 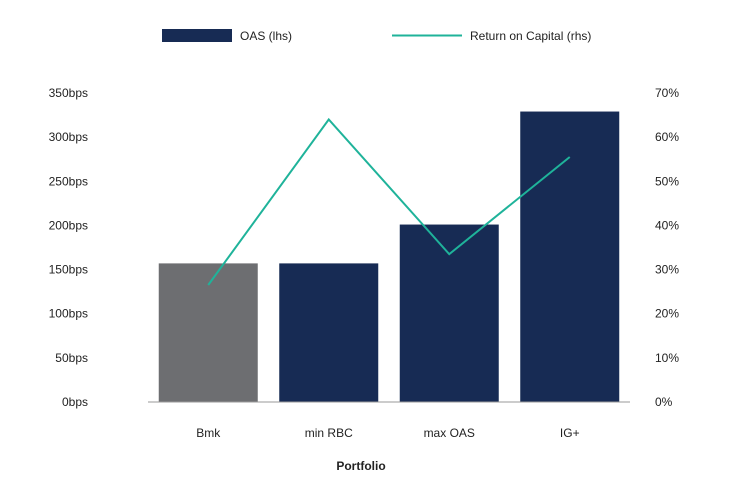 I want to click on y-left-tick-label: 150bps, so click(x=68, y=270).